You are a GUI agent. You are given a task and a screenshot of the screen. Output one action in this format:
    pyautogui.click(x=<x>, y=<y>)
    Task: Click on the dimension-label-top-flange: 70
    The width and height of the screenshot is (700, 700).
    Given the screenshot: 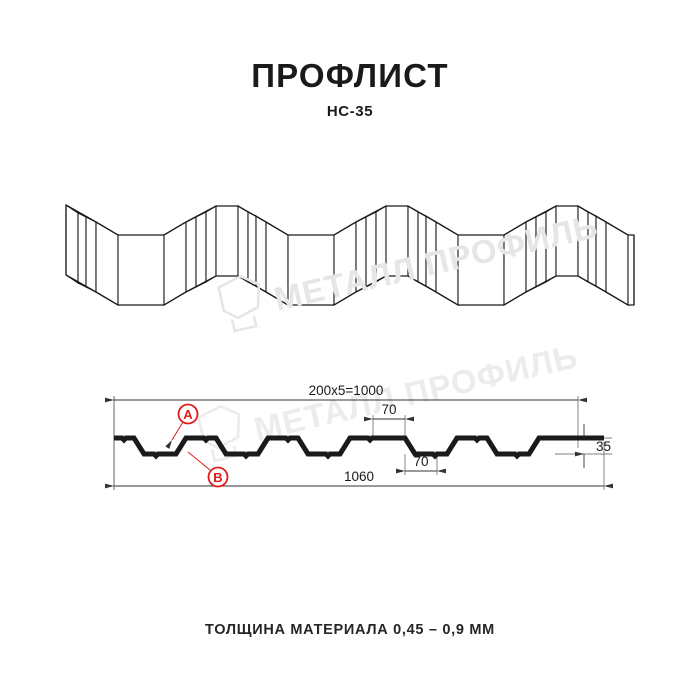 What is the action you would take?
    pyautogui.click(x=388, y=409)
    